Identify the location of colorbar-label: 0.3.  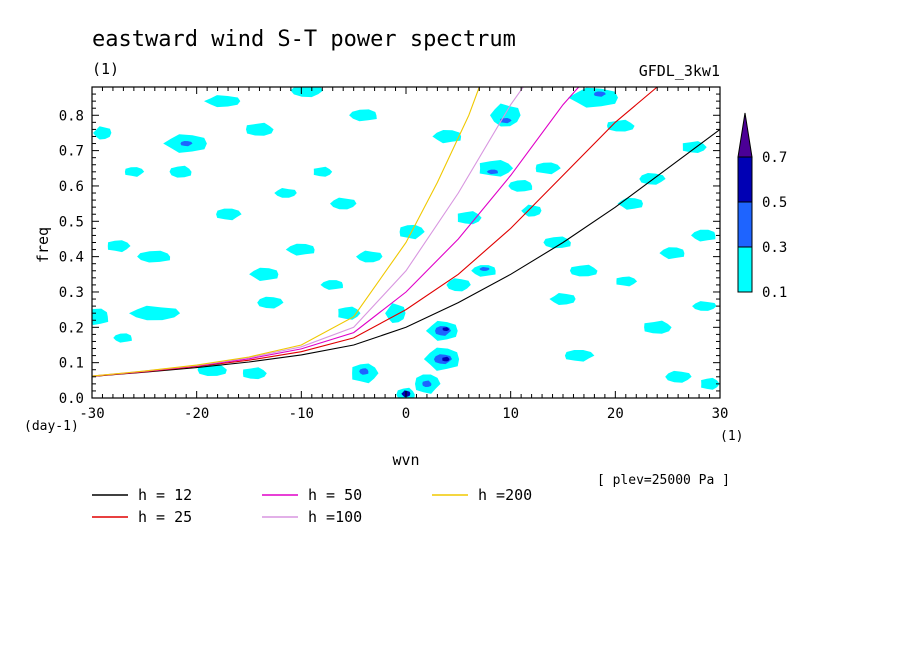
(774, 248).